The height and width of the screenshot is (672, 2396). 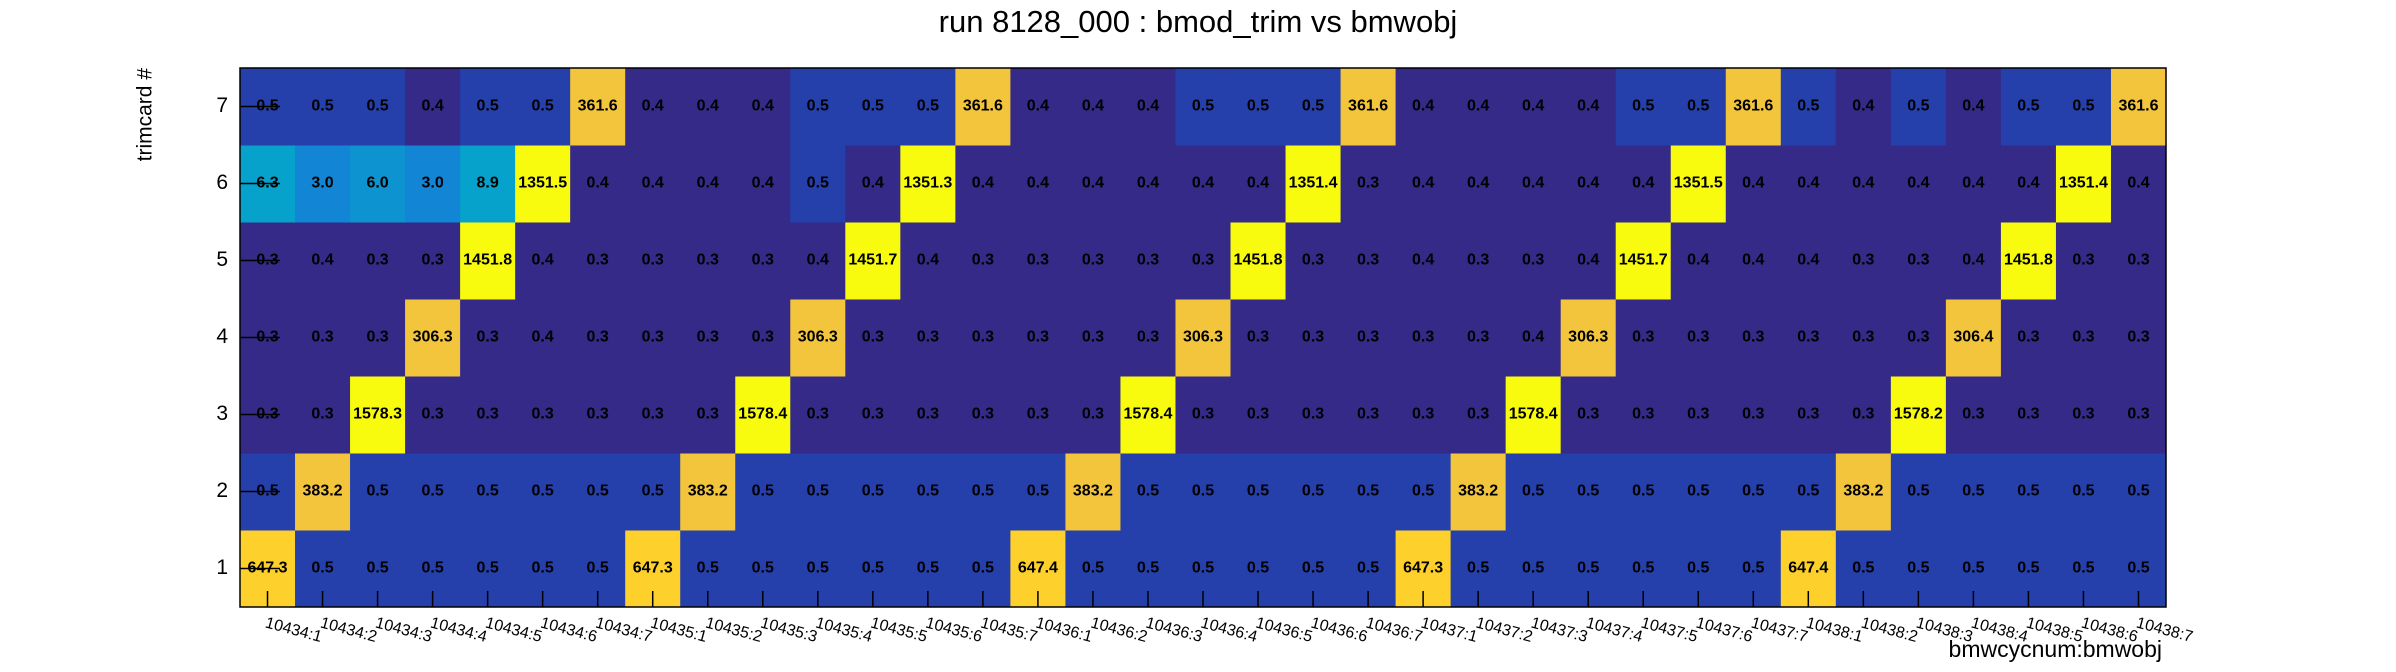 I want to click on cell-label: 1578.3, so click(x=377, y=414).